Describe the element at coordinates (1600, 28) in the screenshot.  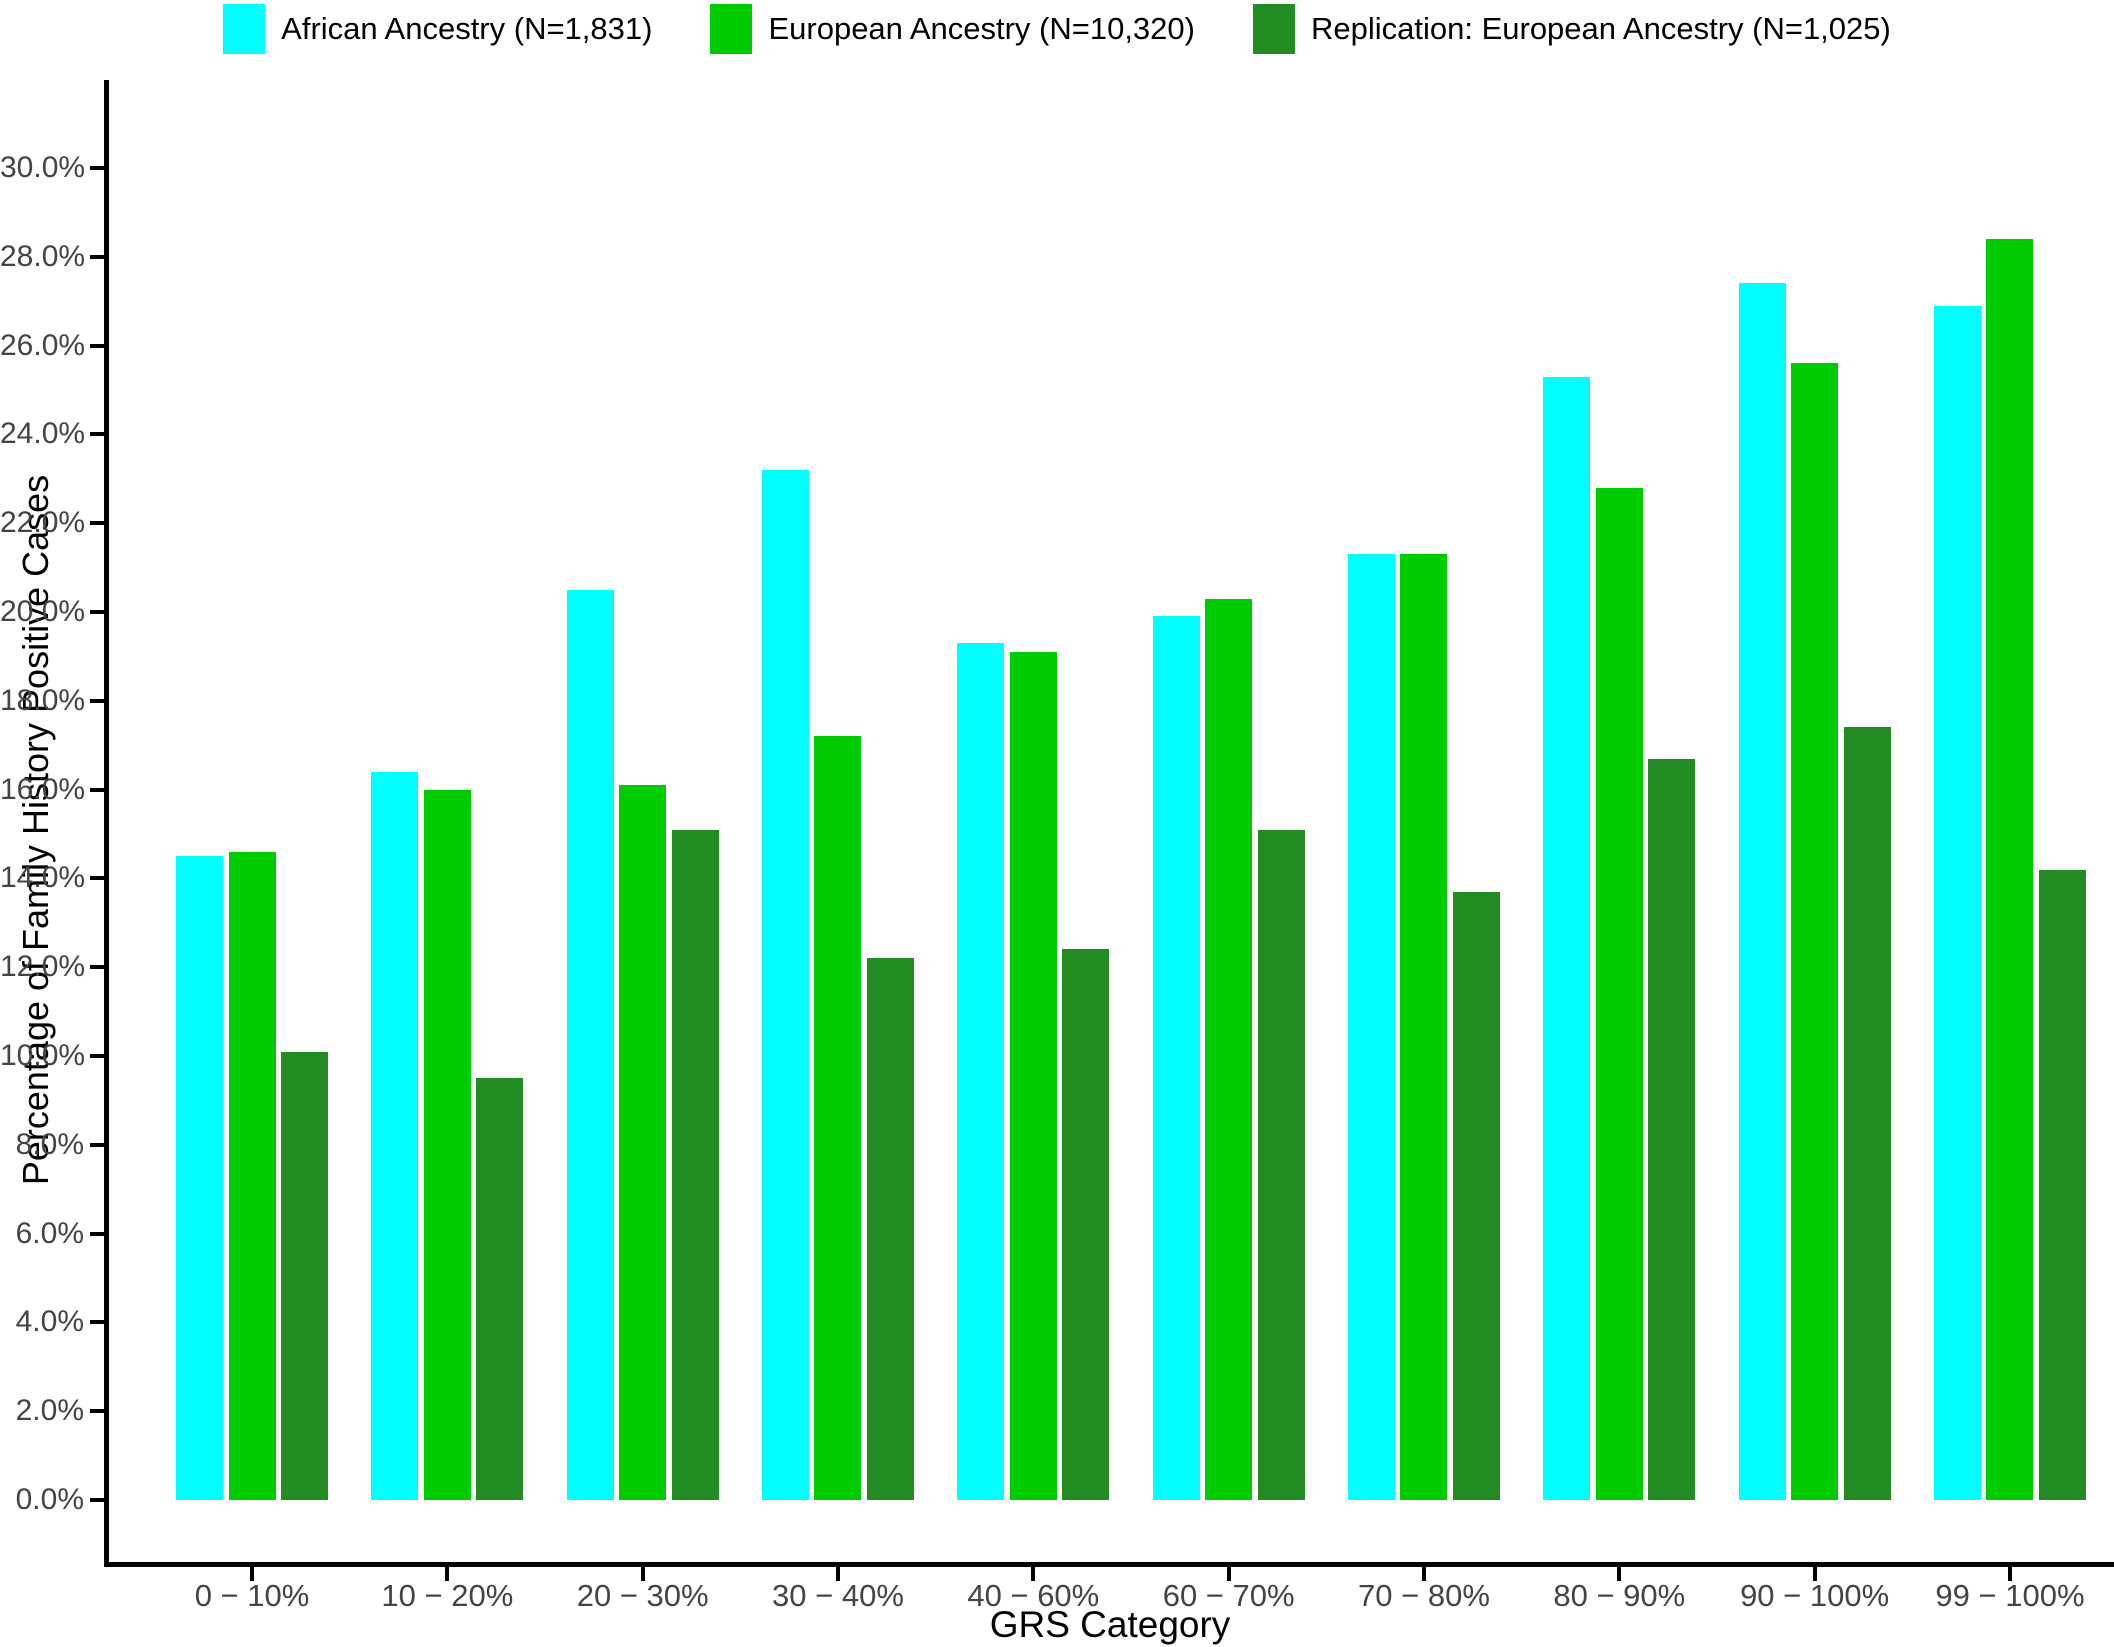
I see `legend-label: Replication: European Ancestry (N=1,025)` at that location.